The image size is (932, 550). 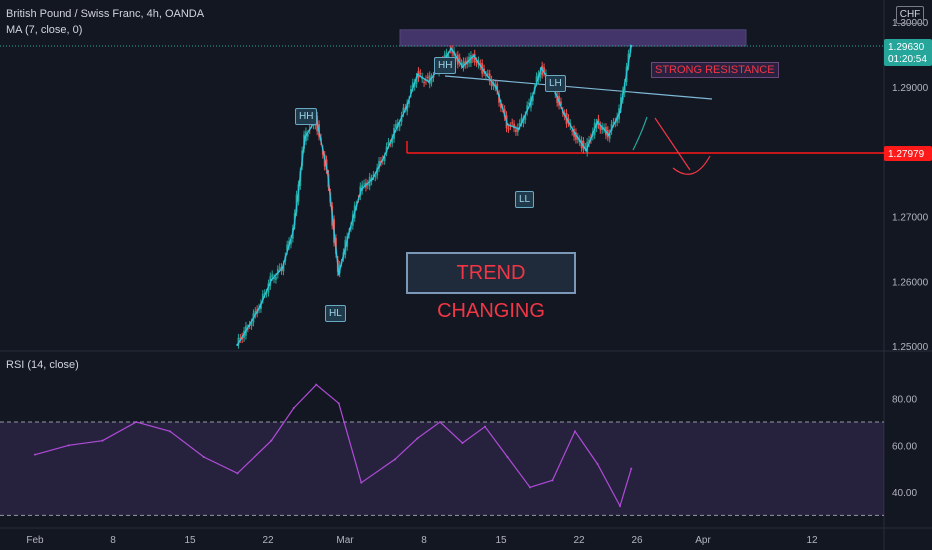 I want to click on currency-button: CHF, so click(x=910, y=15).